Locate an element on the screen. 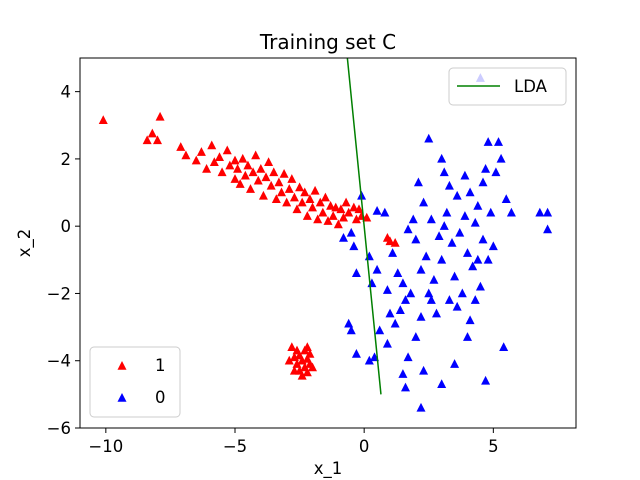 Image resolution: width=640 pixels, height=480 pixels. y-tick-label--6: −6 is located at coordinates (59, 428).